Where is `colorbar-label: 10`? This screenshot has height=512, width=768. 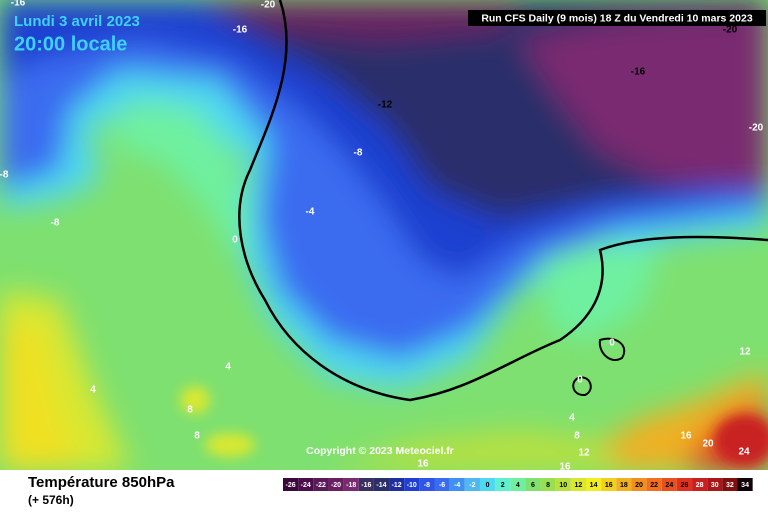
colorbar-label: 10 is located at coordinates (563, 485).